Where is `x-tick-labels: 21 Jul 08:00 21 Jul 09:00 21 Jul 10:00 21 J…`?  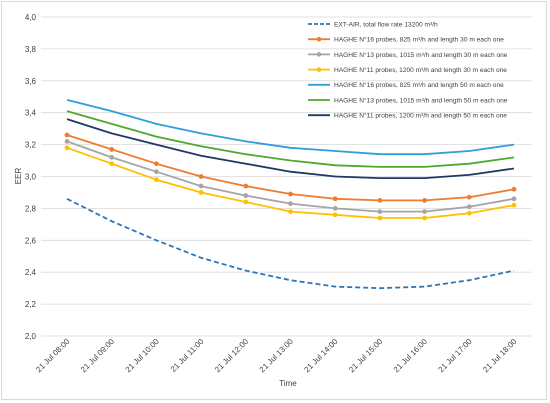 x-tick-labels: 21 Jul 08:00 21 Jul 09:00 21 Jul 10:00 21 J… is located at coordinates (276, 356).